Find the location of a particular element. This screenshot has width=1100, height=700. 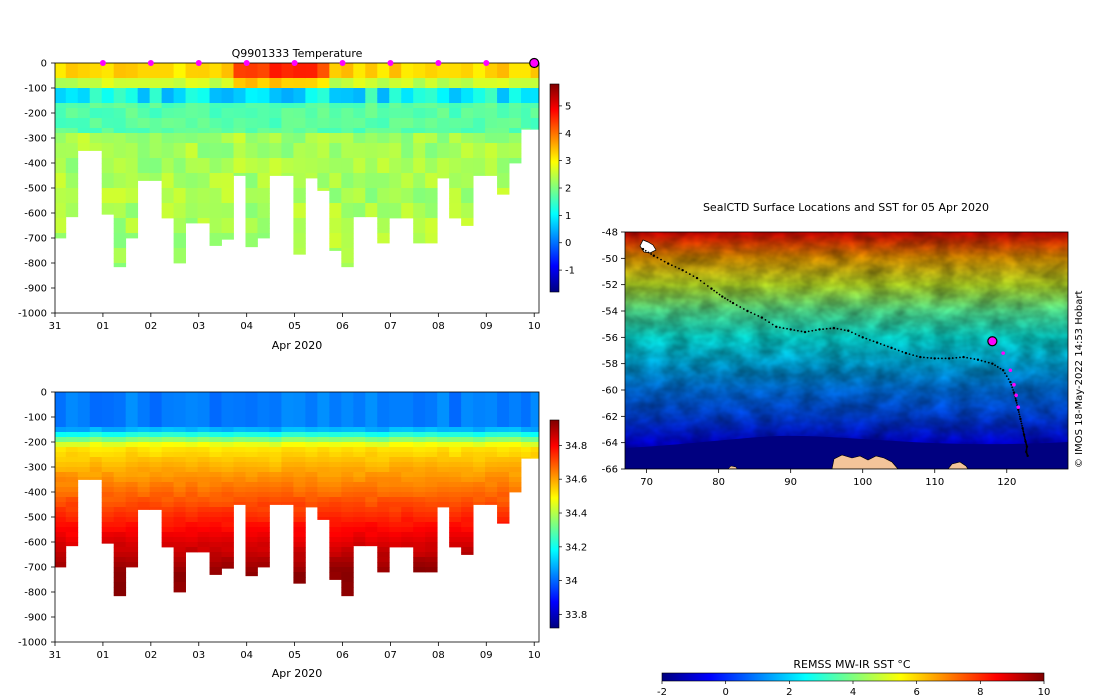

antarctic-land-west is located at coordinates (732, 467).